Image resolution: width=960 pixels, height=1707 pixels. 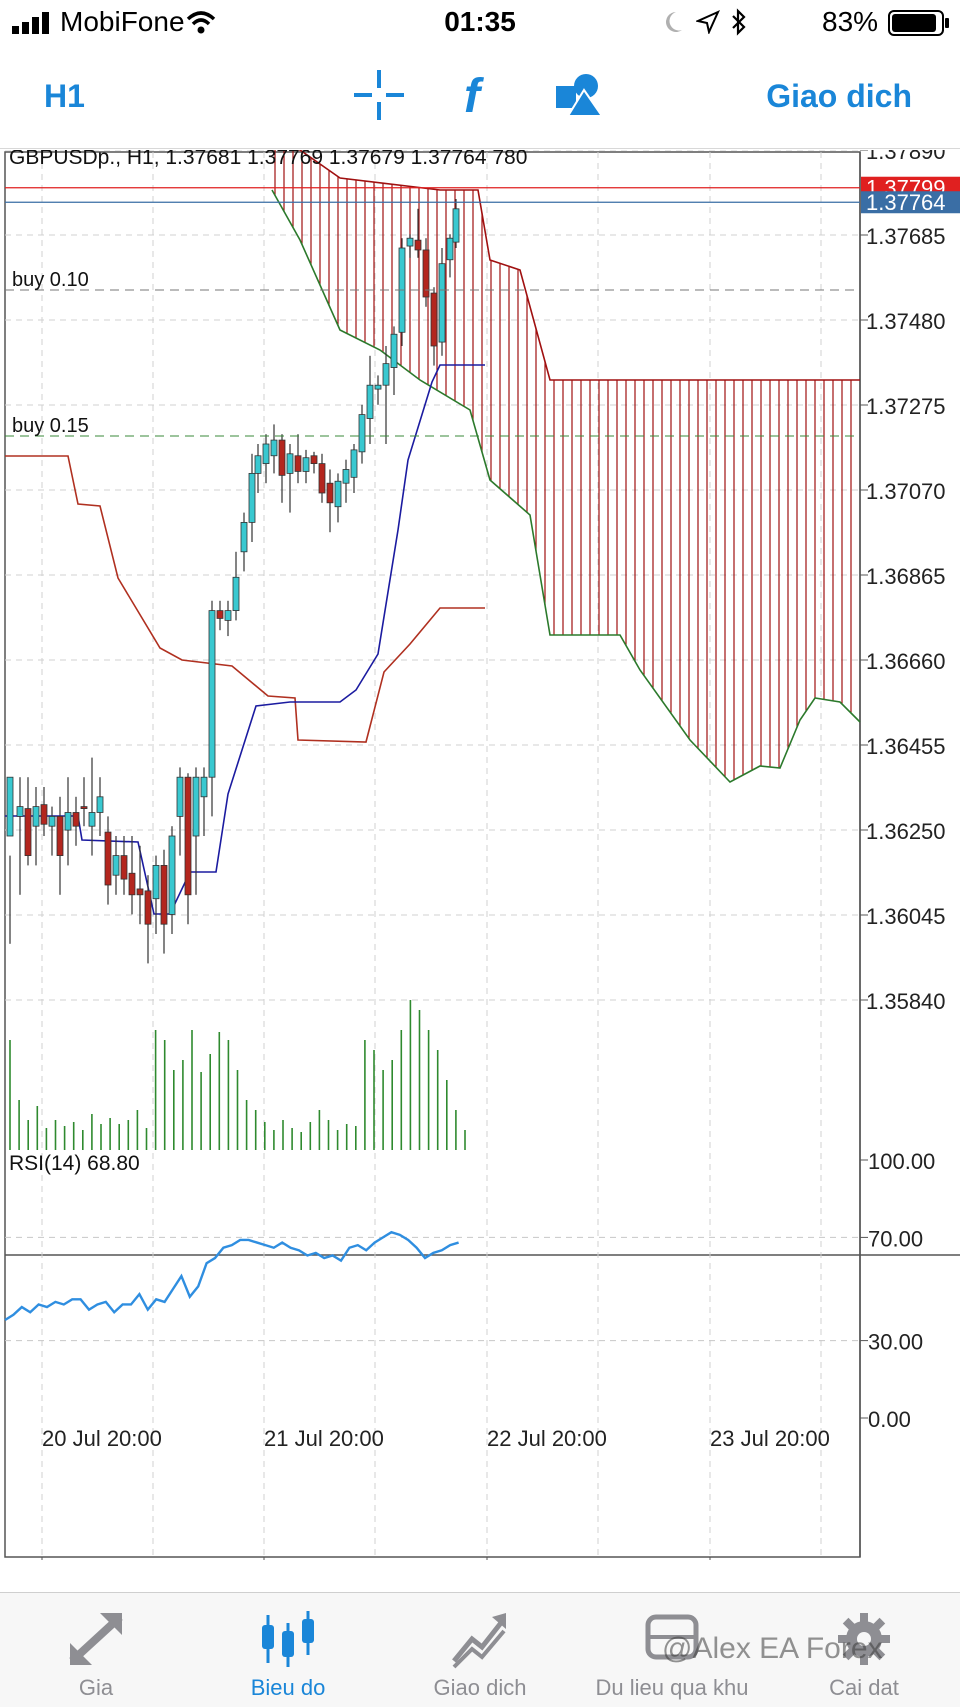 What do you see at coordinates (901, 1161) in the screenshot?
I see `rsi-tick-label: 100.00` at bounding box center [901, 1161].